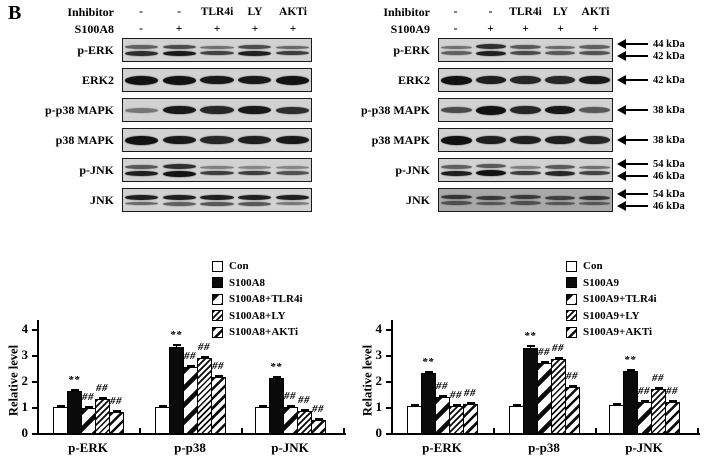 Image resolution: width=713 pixels, height=456 pixels. Describe the element at coordinates (116, 423) in the screenshot. I see `bar-S100A8+AKTi-p-ERK` at that location.